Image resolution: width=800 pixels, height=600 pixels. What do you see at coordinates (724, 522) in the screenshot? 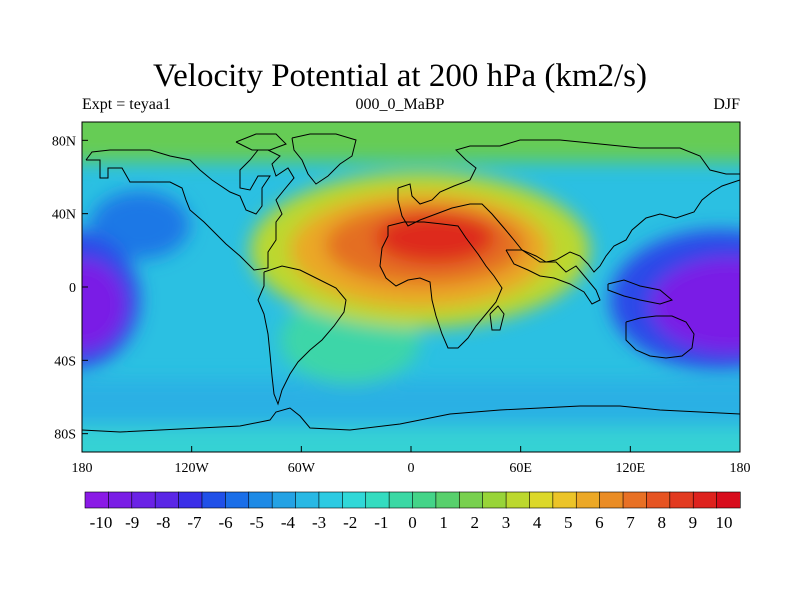
I see `colorbar-label: 10` at bounding box center [724, 522].